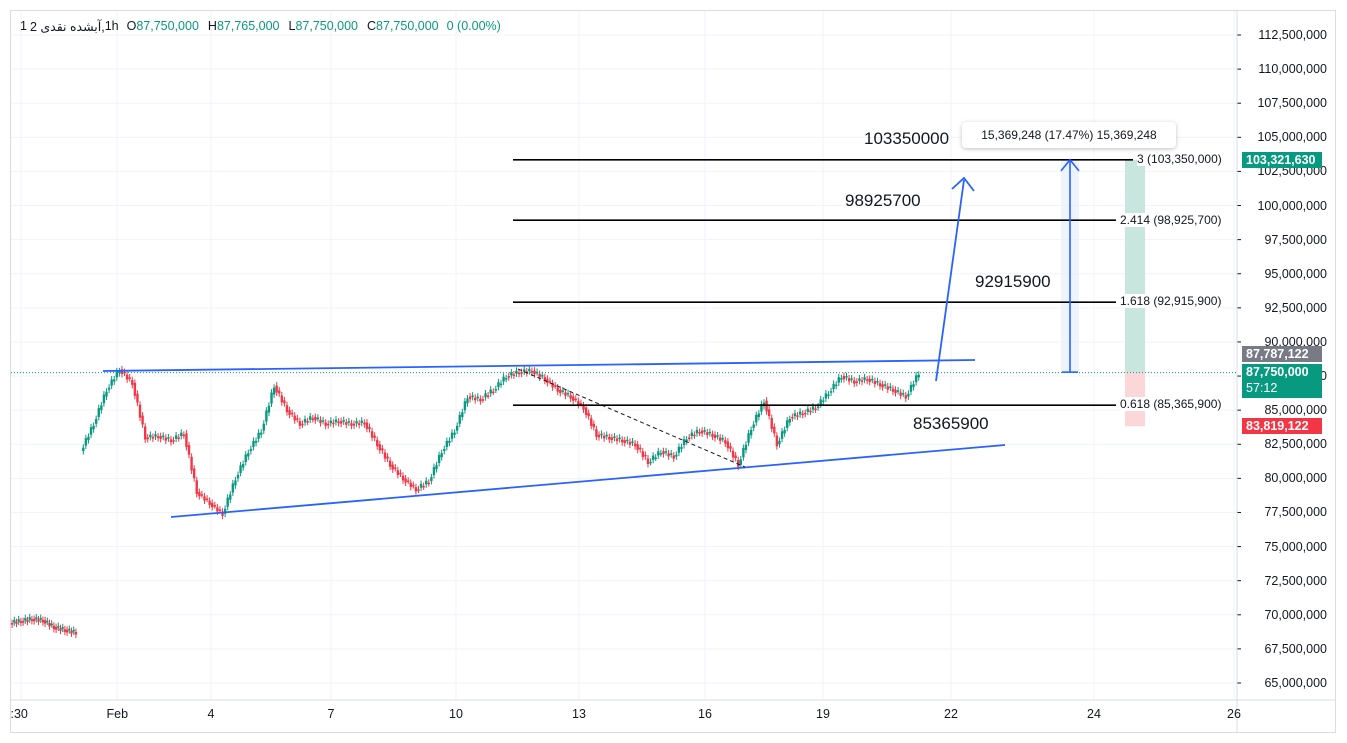 Image resolution: width=1347 pixels, height=743 pixels. I want to click on lower-trendline, so click(588, 481).